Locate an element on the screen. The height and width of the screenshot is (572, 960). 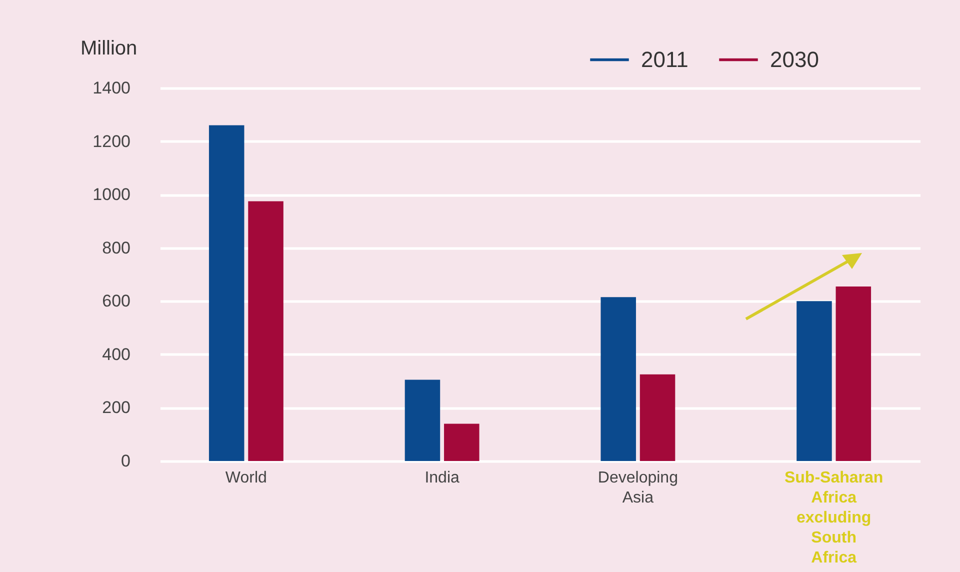
y-tick-label: 1200 is located at coordinates (111, 141).